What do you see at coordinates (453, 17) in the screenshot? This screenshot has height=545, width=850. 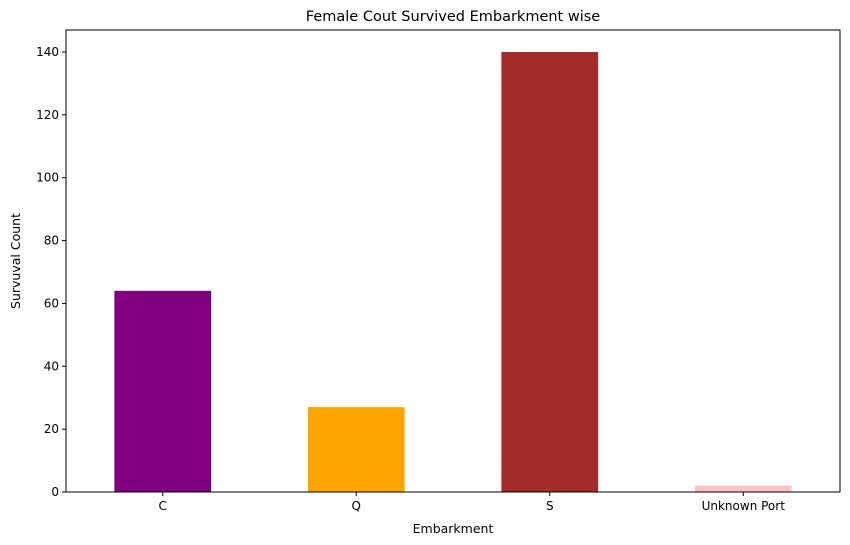 I see `chart-title: Female Cout Survived Embarkment wise` at bounding box center [453, 17].